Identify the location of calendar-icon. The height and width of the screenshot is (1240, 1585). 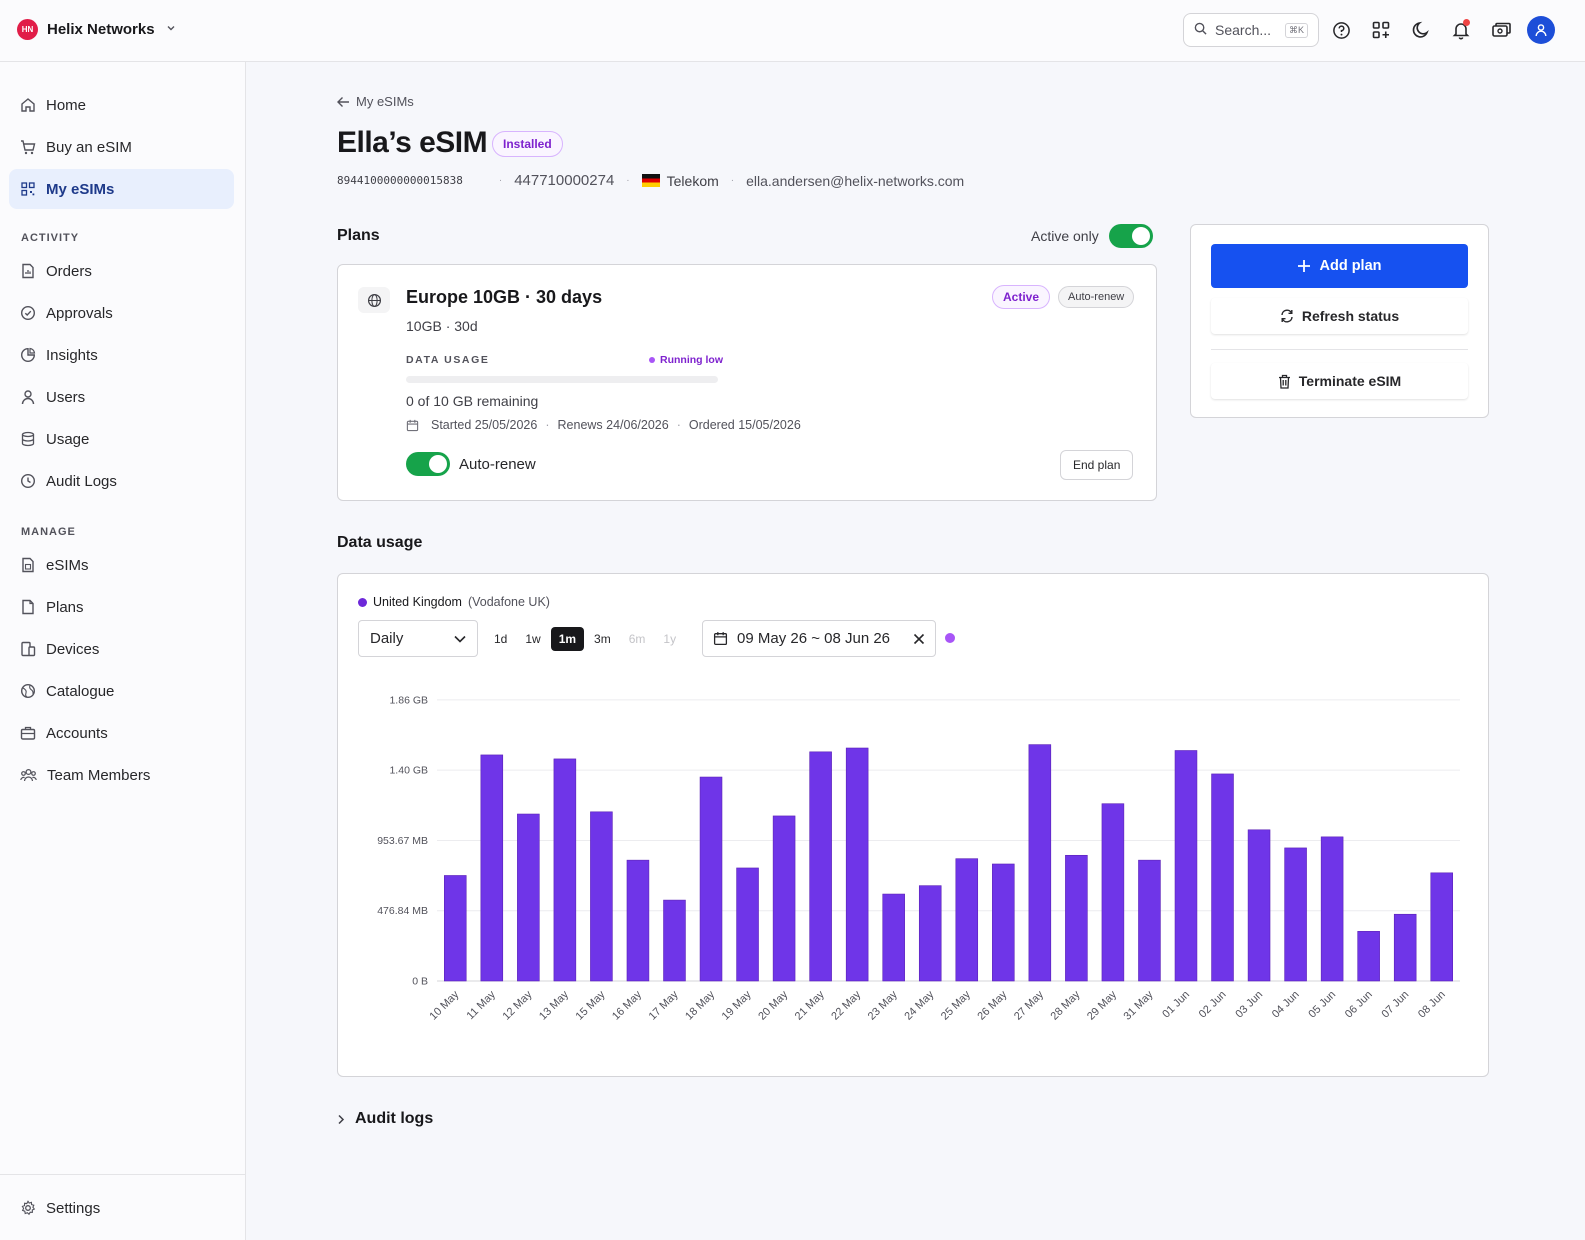
(412, 425).